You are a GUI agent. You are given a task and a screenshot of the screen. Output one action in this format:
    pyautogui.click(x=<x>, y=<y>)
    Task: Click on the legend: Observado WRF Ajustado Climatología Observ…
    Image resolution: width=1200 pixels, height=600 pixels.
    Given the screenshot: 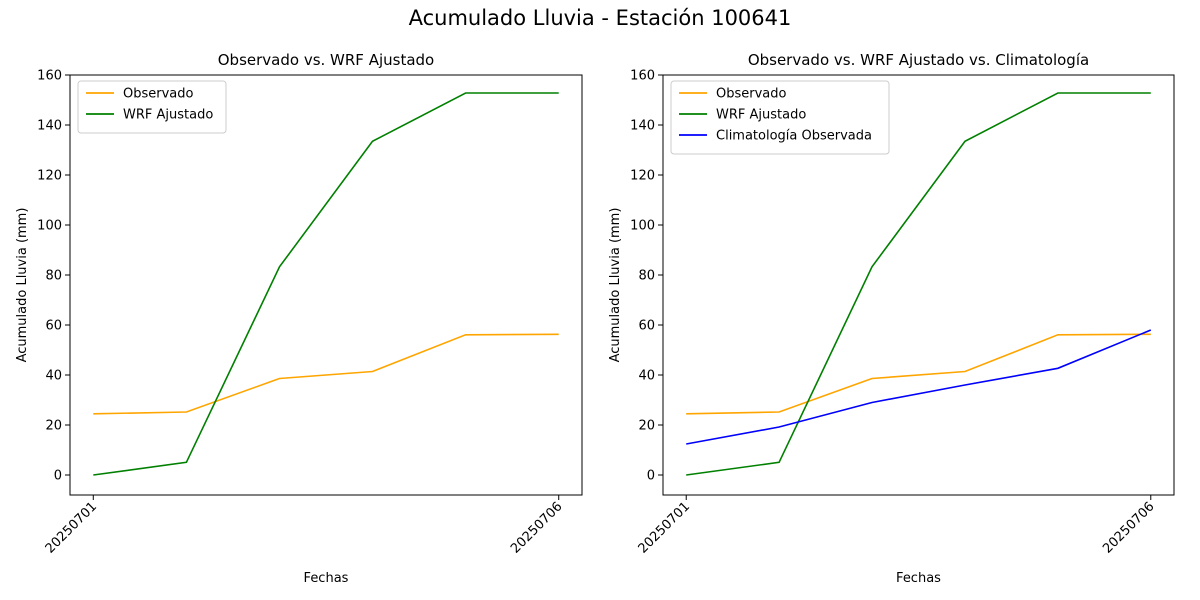 What is the action you would take?
    pyautogui.click(x=780, y=117)
    